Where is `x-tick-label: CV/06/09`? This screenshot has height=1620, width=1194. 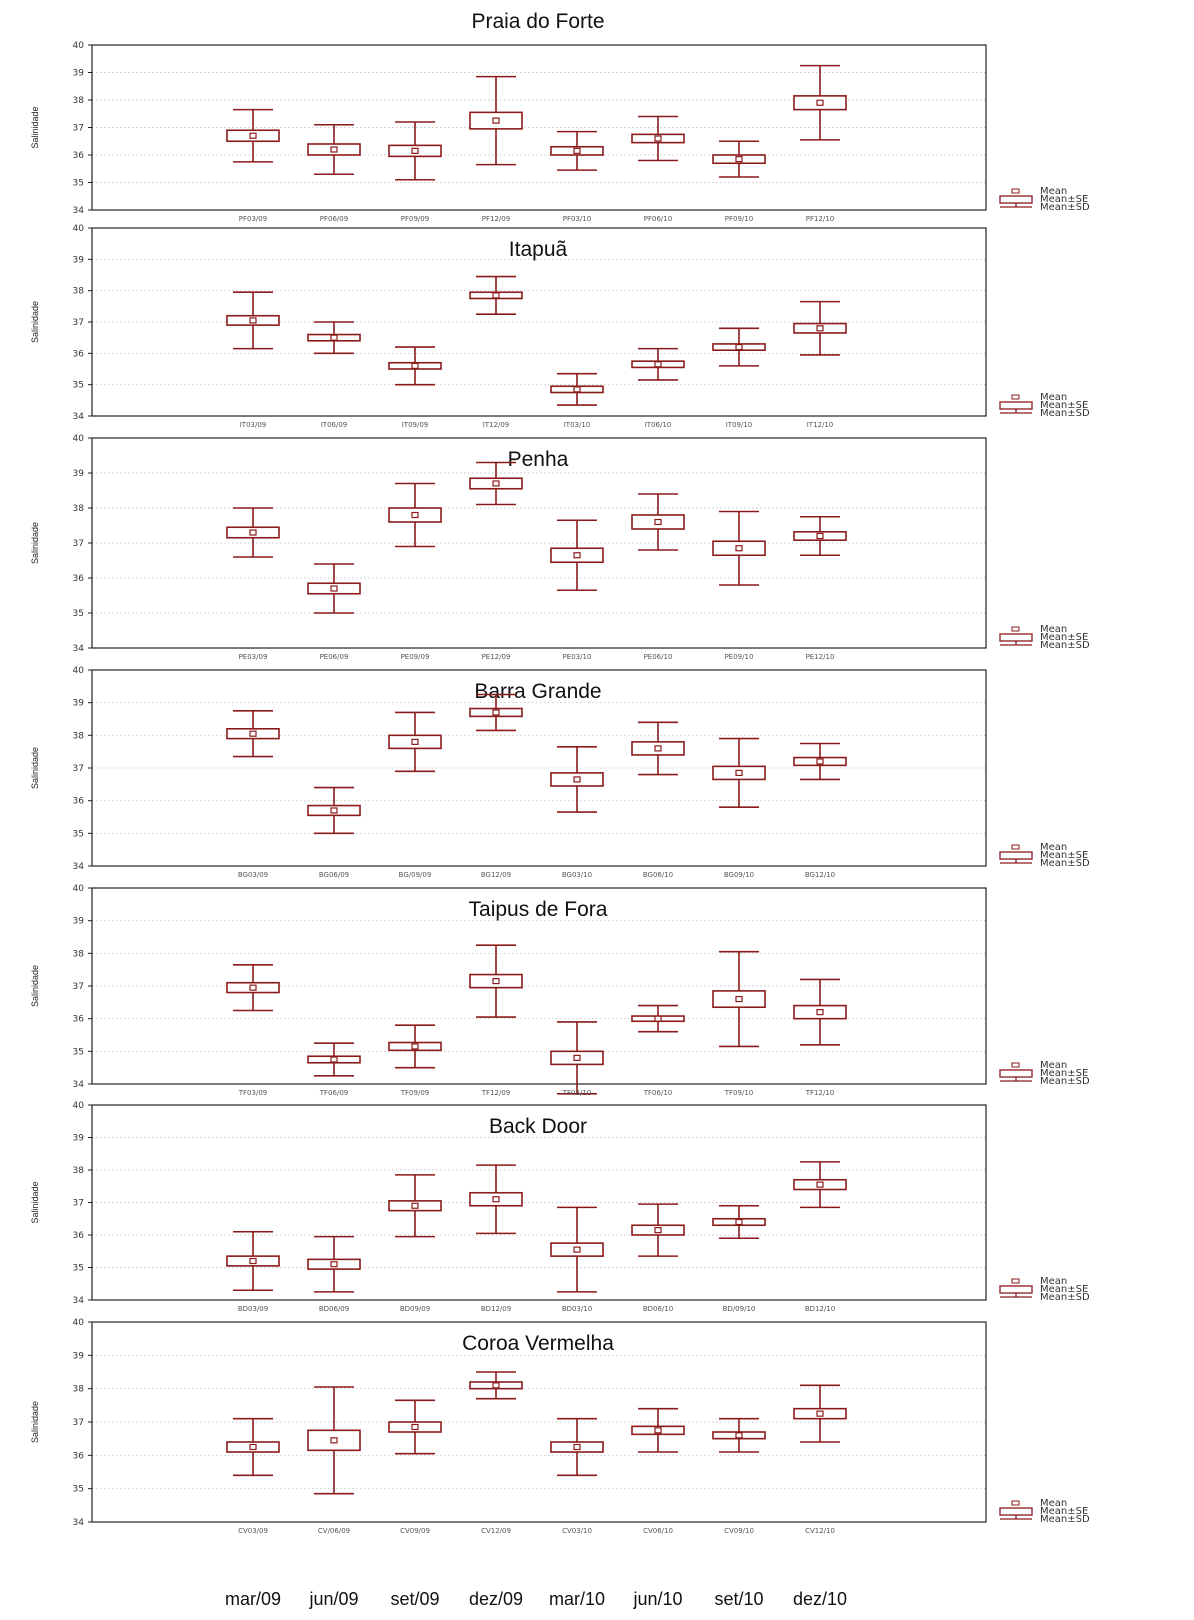
x-tick-label: CV/06/09 is located at coordinates (334, 1531).